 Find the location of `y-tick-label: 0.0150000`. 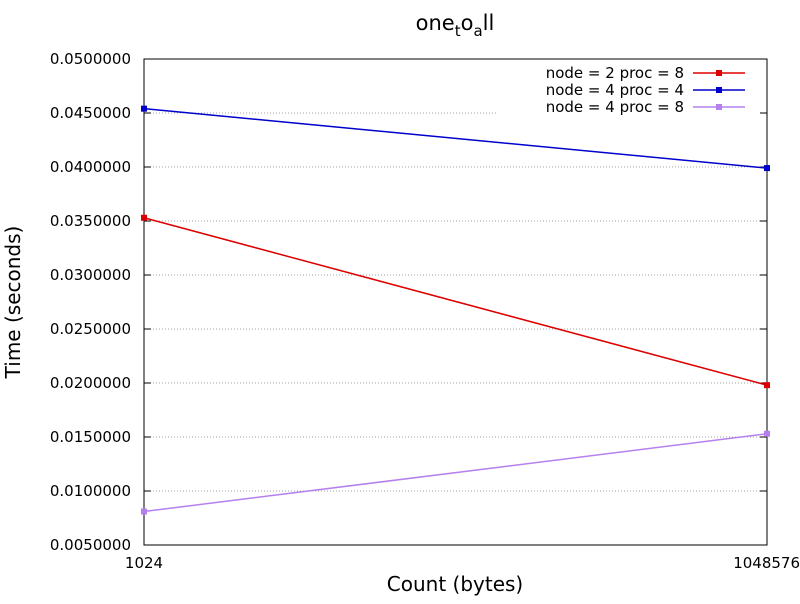

y-tick-label: 0.0150000 is located at coordinates (90, 437).